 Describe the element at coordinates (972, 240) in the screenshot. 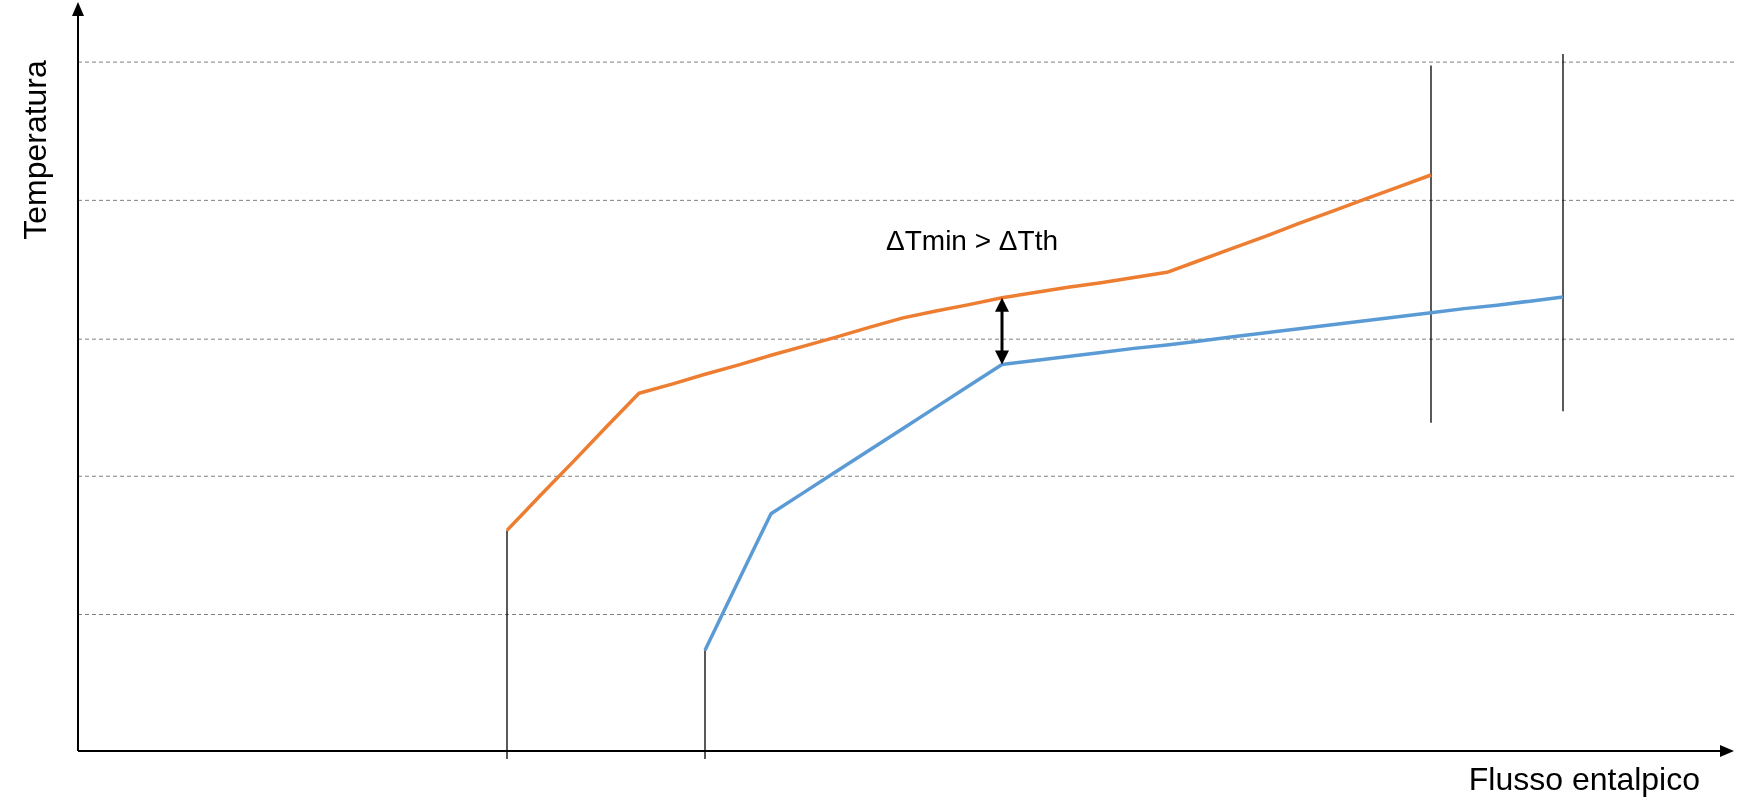

I see `annotation: ΔTmin > ΔTth` at that location.